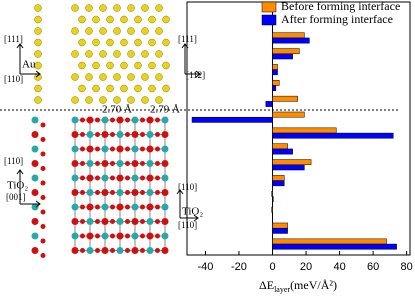  I want to click on material-label: Au, so click(29, 65).